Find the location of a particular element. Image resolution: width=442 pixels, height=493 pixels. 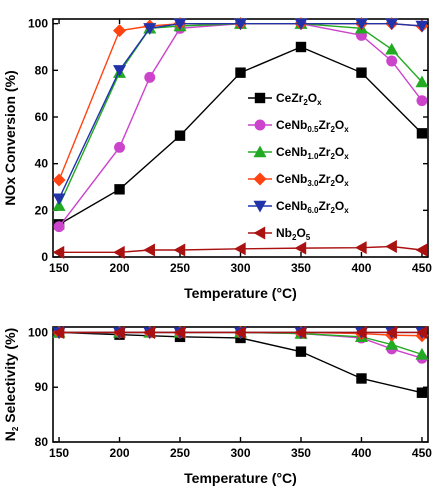

y-tick-label: 0 is located at coordinates (44, 257).